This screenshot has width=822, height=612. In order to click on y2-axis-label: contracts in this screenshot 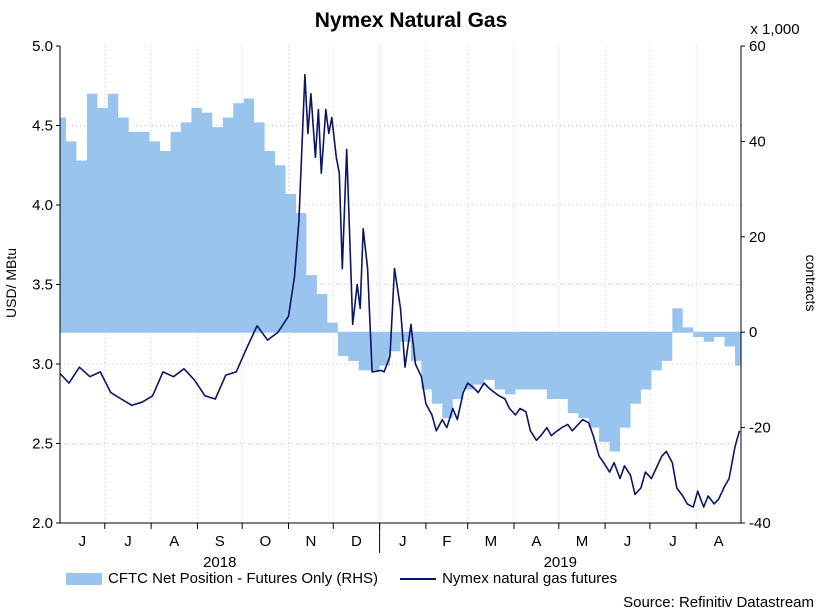, I will do `click(811, 283)`.